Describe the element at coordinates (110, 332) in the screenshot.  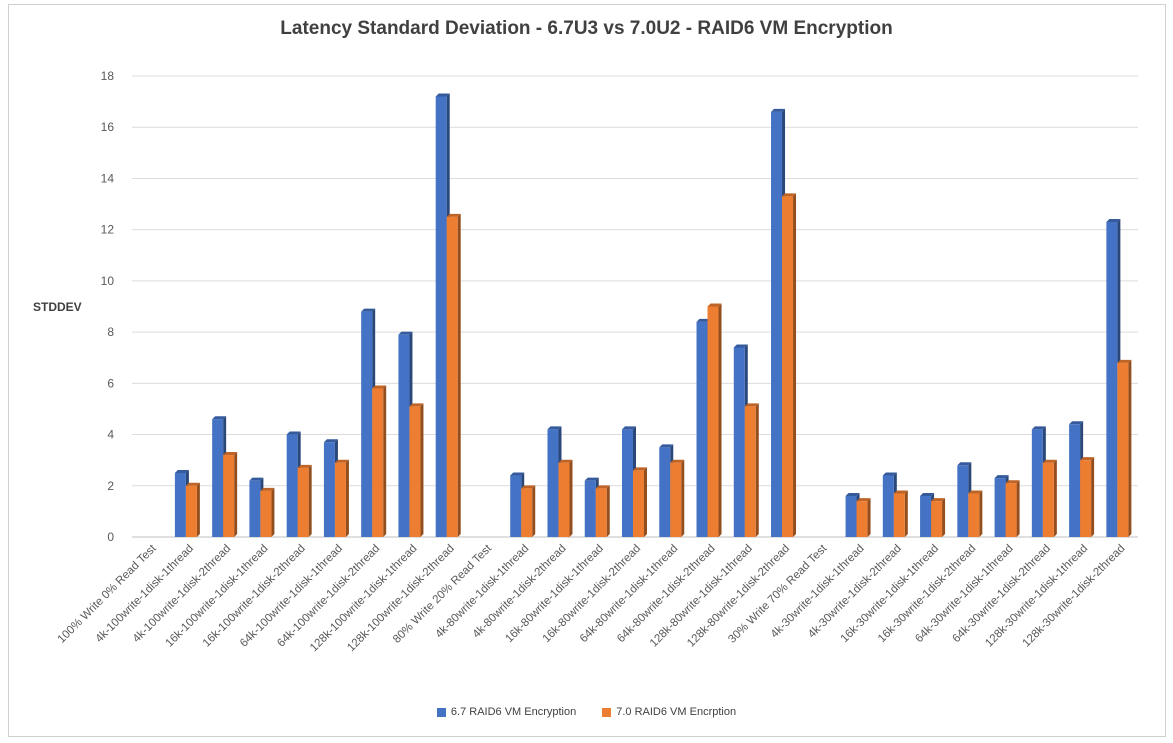
I see `y-tick-label: 8` at that location.